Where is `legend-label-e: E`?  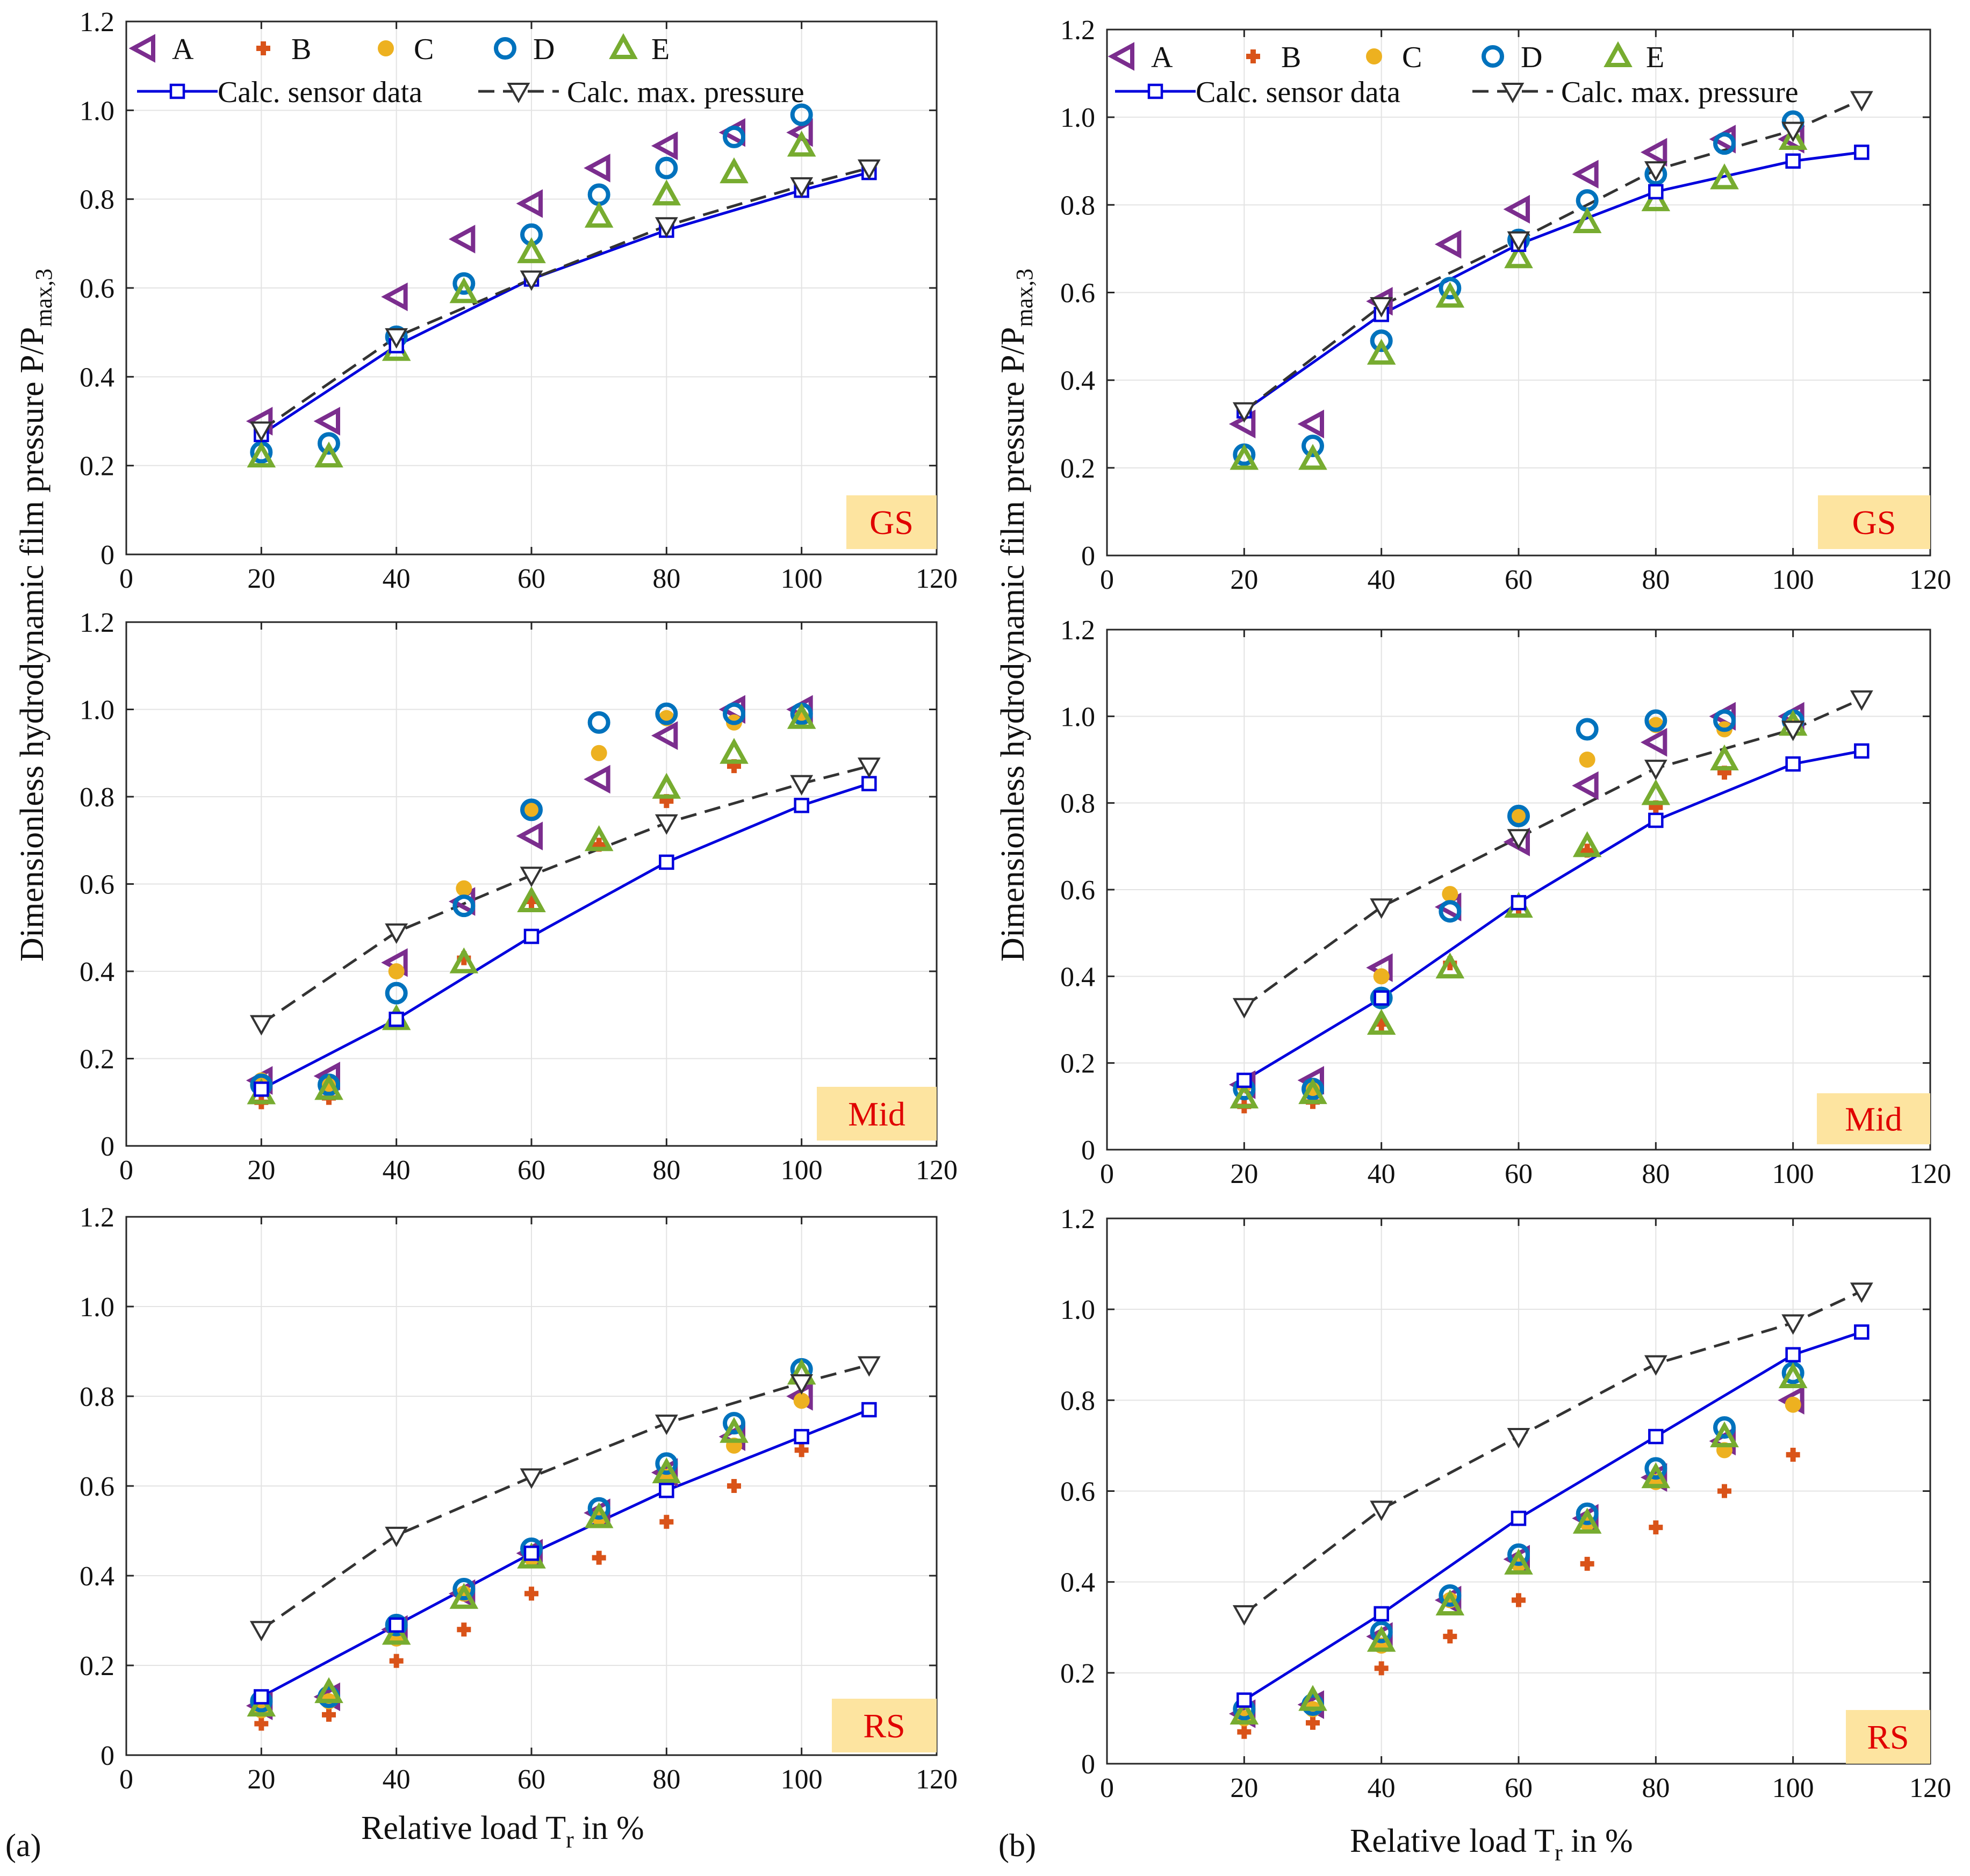
legend-label-e: E is located at coordinates (660, 49).